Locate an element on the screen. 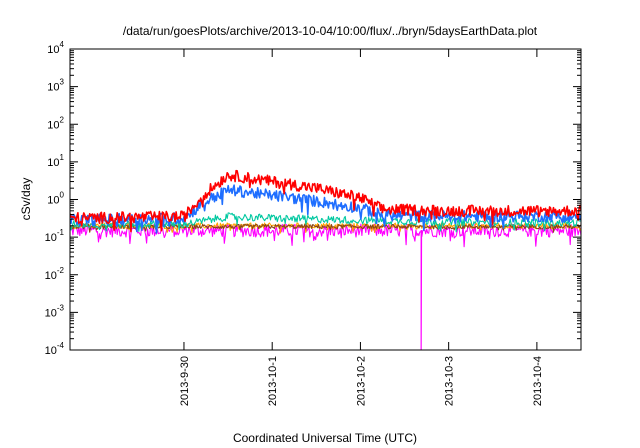 The image size is (640, 448). y-tick-label: 10⁻² is located at coordinates (55, 274).